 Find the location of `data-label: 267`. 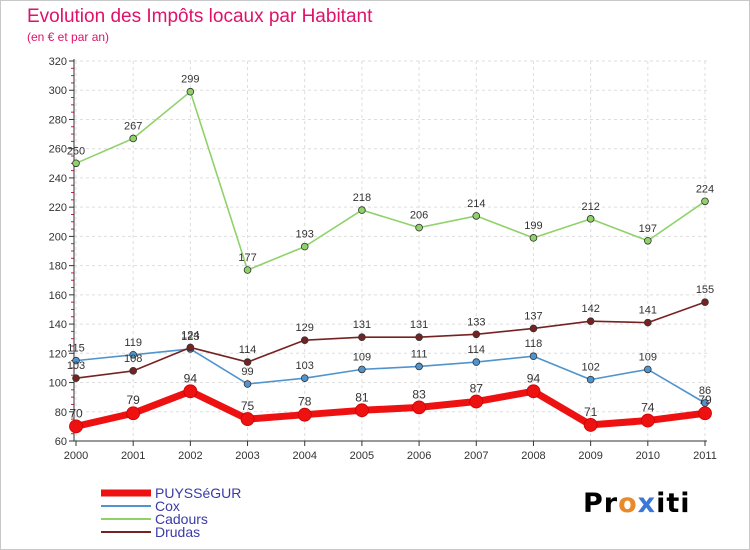

data-label: 267 is located at coordinates (133, 126).